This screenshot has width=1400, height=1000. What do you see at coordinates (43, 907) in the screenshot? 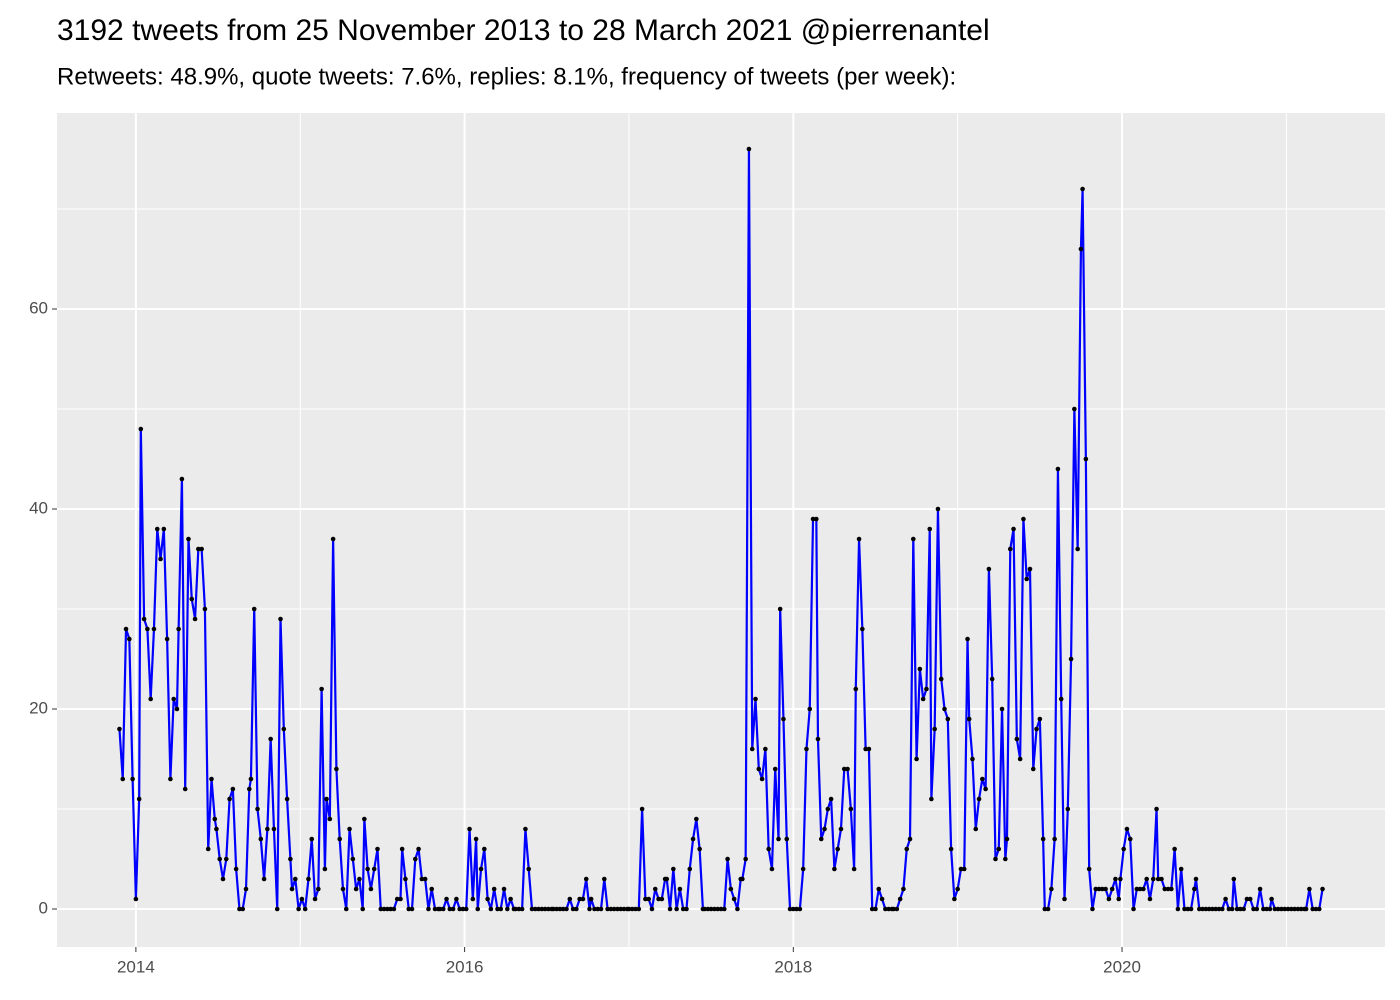
I see `y-tick-label: 0` at bounding box center [43, 907].